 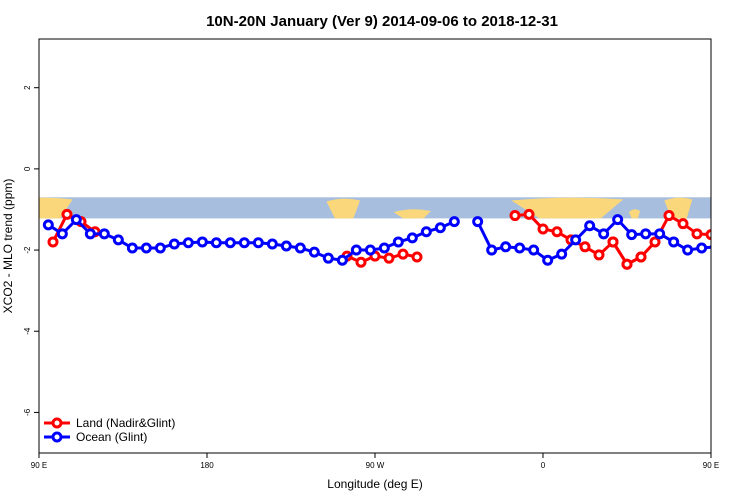 I want to click on series-layer, so click(x=376, y=239).